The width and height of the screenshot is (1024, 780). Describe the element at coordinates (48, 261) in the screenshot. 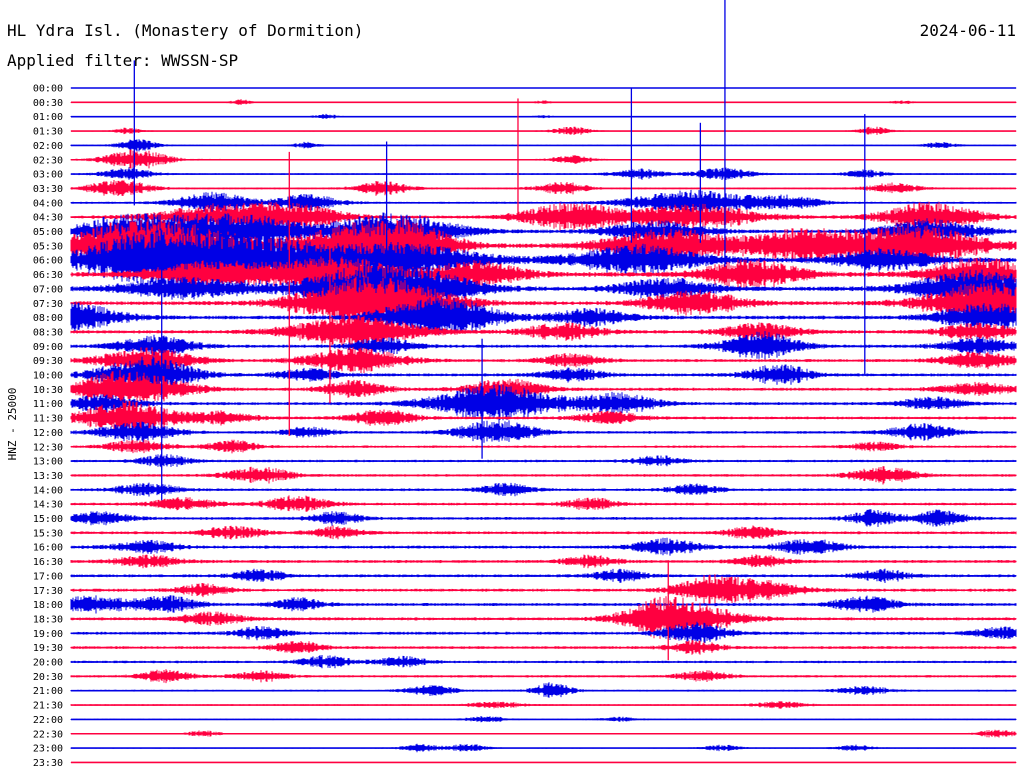

I see `time-label: 06:00` at that location.